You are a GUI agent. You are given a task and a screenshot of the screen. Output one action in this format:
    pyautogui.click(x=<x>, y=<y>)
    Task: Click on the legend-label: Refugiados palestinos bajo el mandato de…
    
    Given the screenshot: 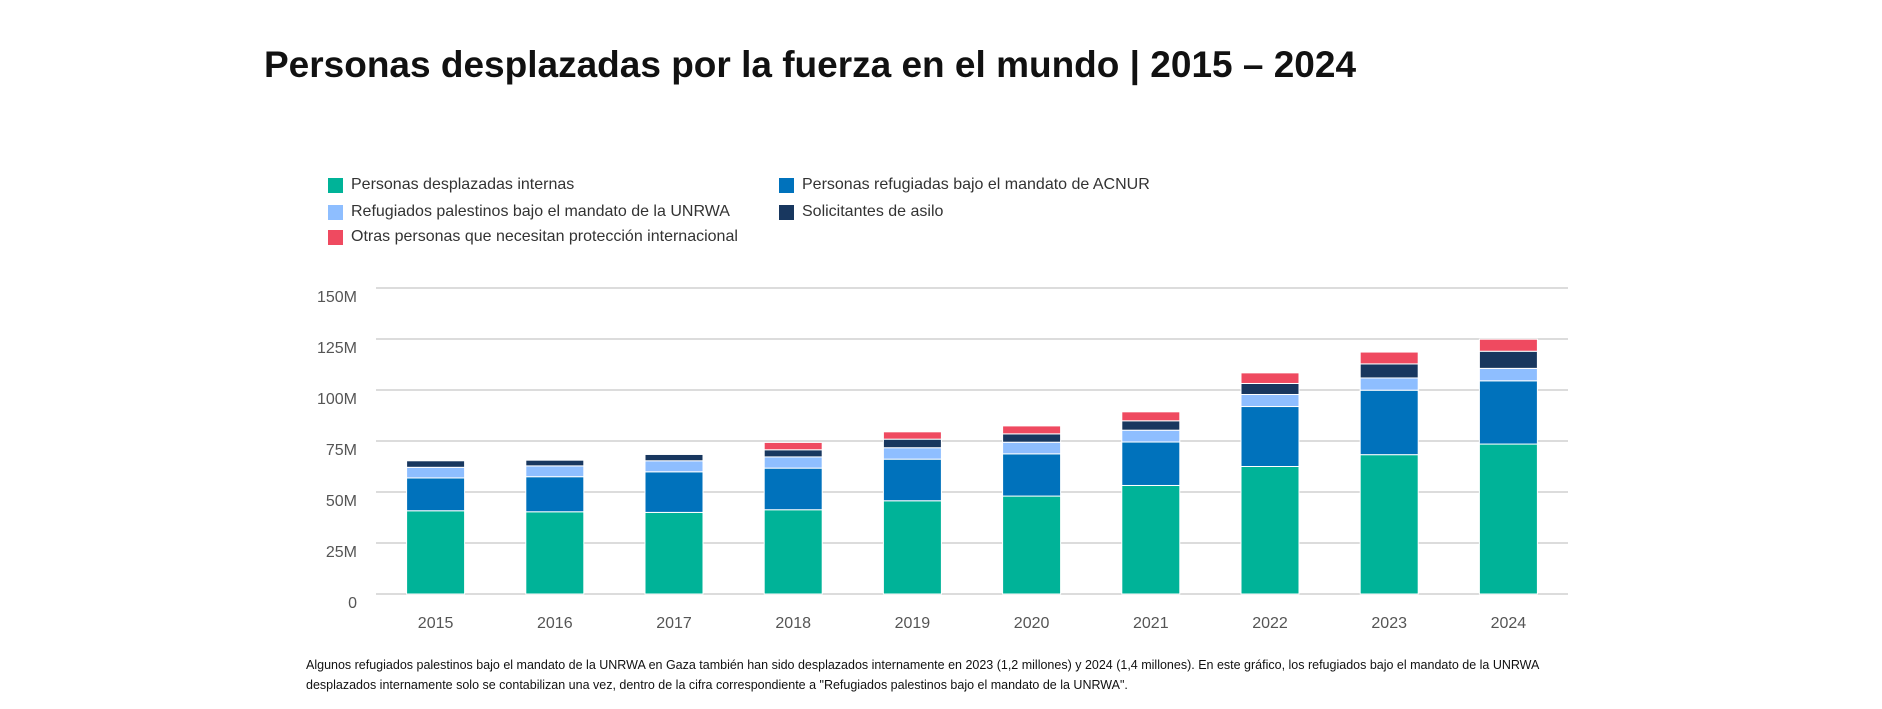 What is the action you would take?
    pyautogui.click(x=540, y=211)
    